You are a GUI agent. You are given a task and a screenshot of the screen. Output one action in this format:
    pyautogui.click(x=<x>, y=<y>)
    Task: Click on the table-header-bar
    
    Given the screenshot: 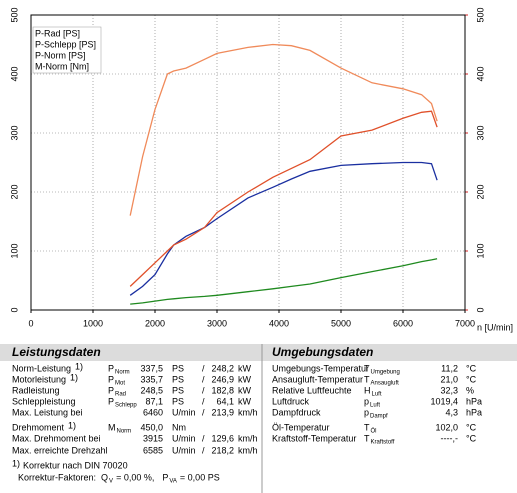 What is the action you would take?
    pyautogui.click(x=258, y=352)
    